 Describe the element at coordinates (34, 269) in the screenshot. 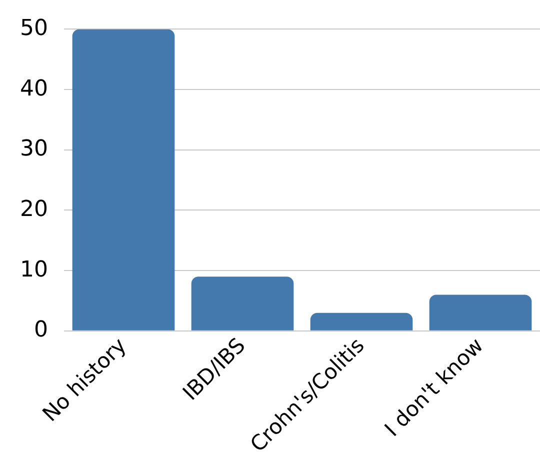

I see `y-tick-label: 10` at that location.